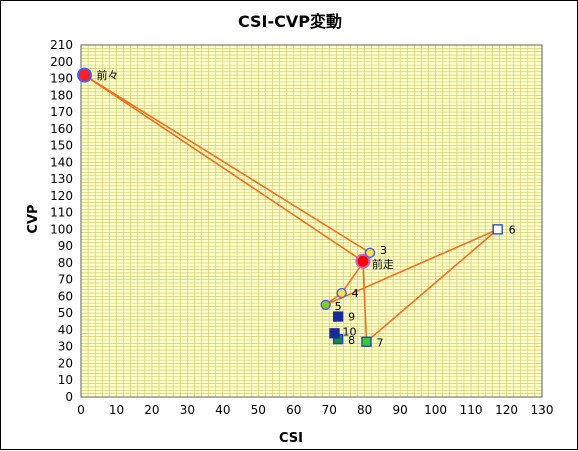 This screenshot has width=578, height=451. Describe the element at coordinates (435, 410) in the screenshot. I see `x-tick-label: 100` at that location.